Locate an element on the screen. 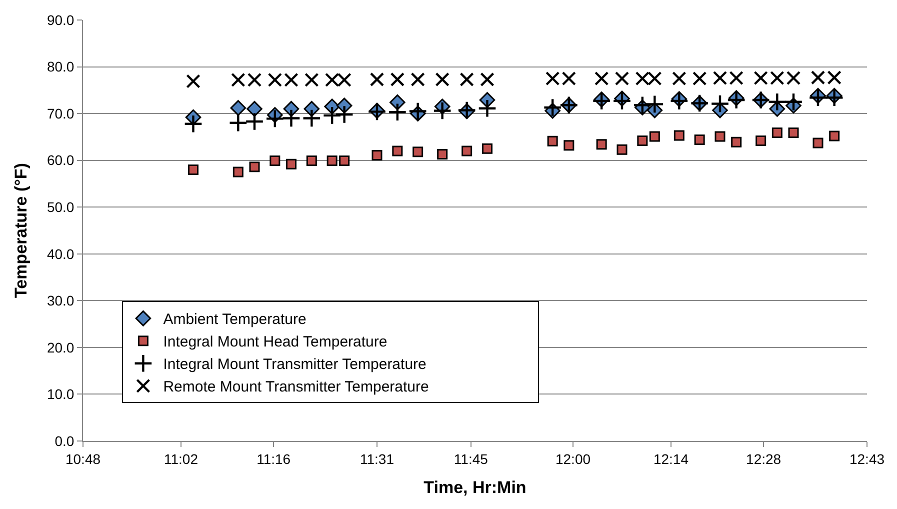  y-axis-title: Temperature (°F) is located at coordinates (21, 230).